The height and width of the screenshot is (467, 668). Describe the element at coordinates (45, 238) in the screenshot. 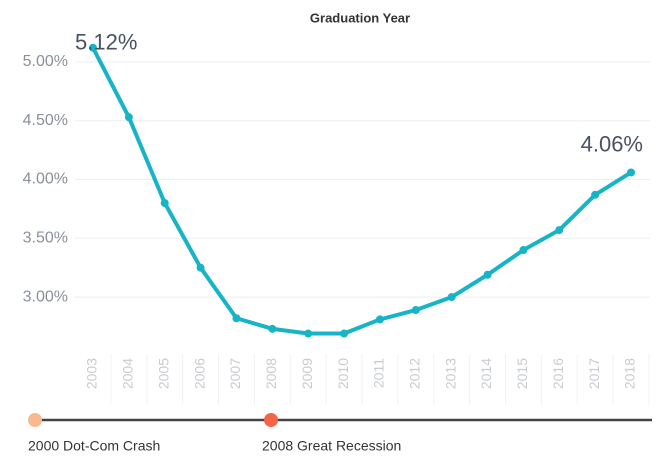

I see `y-tick-label: 3.50%` at that location.